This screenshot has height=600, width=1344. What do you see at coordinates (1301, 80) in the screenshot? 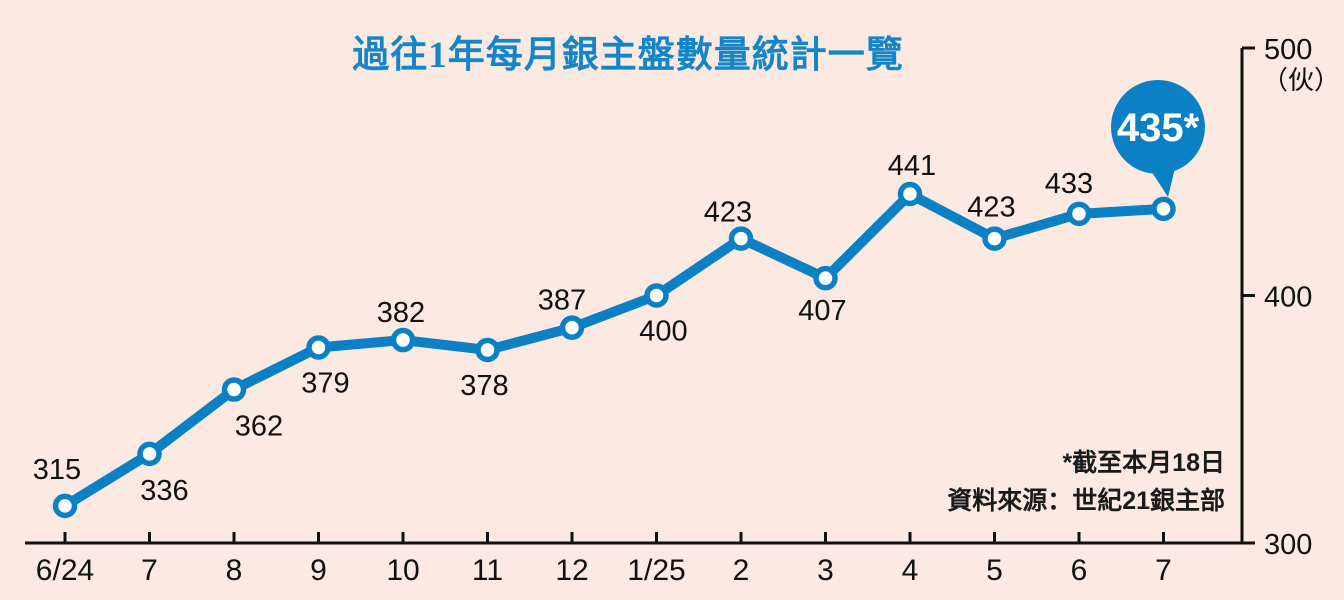
I see `y-axis-unit-label: （伙）` at bounding box center [1301, 80].